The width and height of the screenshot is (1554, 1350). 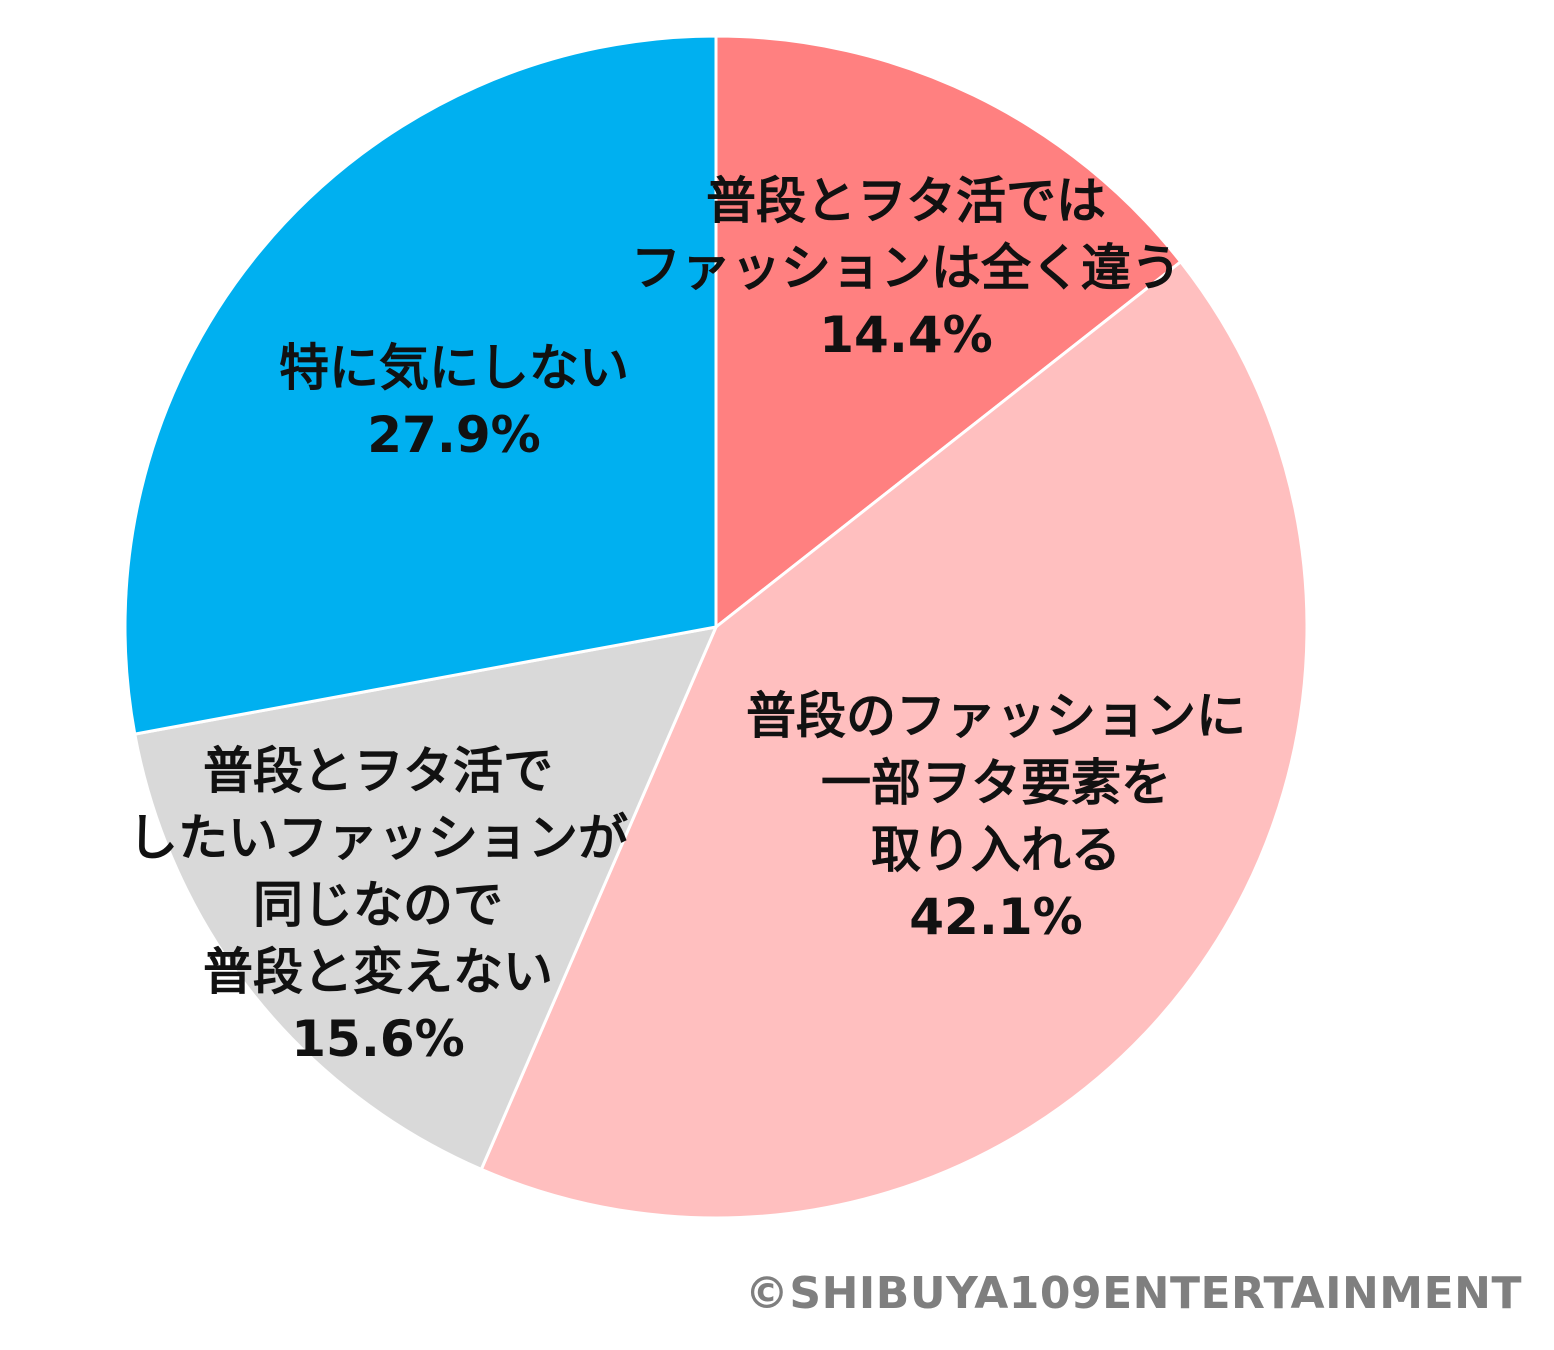 What do you see at coordinates (905, 335) in the screenshot?
I see `slice-value-1: 14.4%` at bounding box center [905, 335].